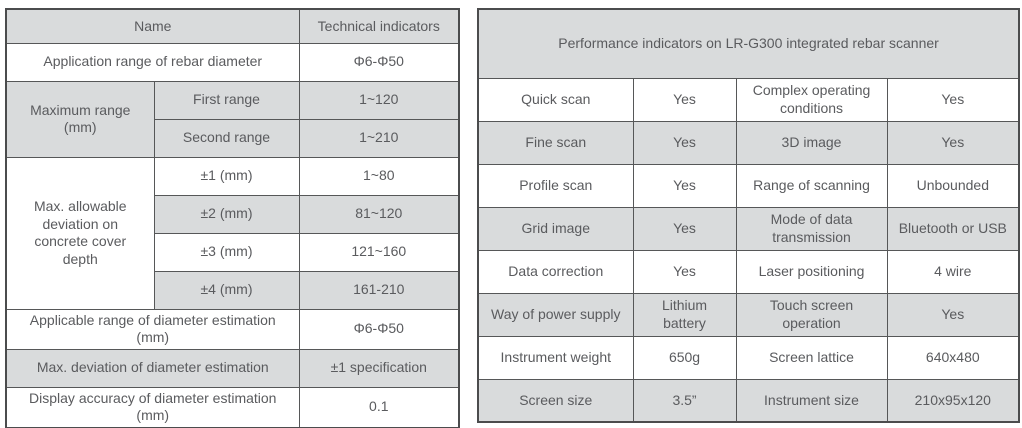  I want to click on value-applicable-range-estimation: Φ6-Φ50, so click(379, 329).